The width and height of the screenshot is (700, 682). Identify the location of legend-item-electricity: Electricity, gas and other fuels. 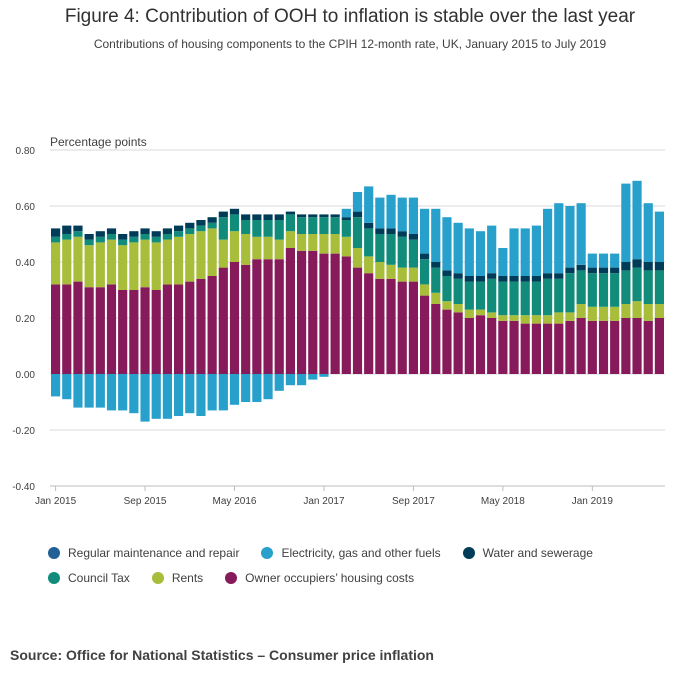
(351, 552).